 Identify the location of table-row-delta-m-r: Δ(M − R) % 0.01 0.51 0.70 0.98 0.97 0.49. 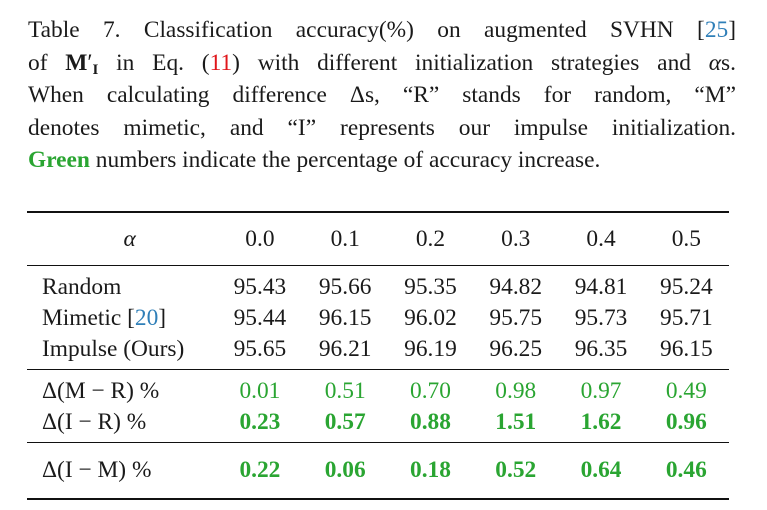
(378, 388).